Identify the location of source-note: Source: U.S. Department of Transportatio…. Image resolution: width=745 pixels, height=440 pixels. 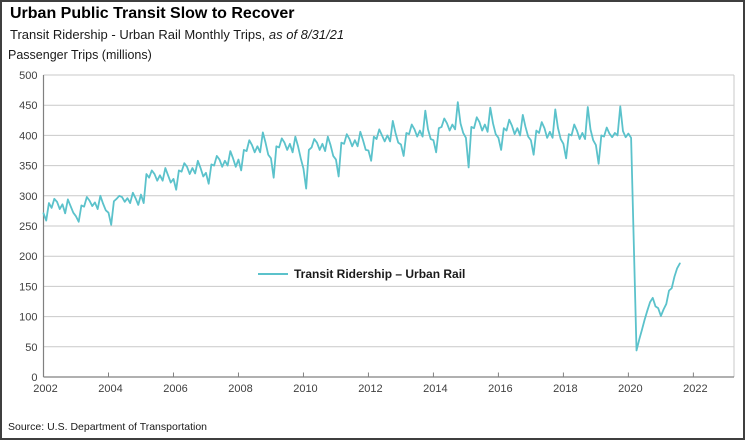
(108, 427).